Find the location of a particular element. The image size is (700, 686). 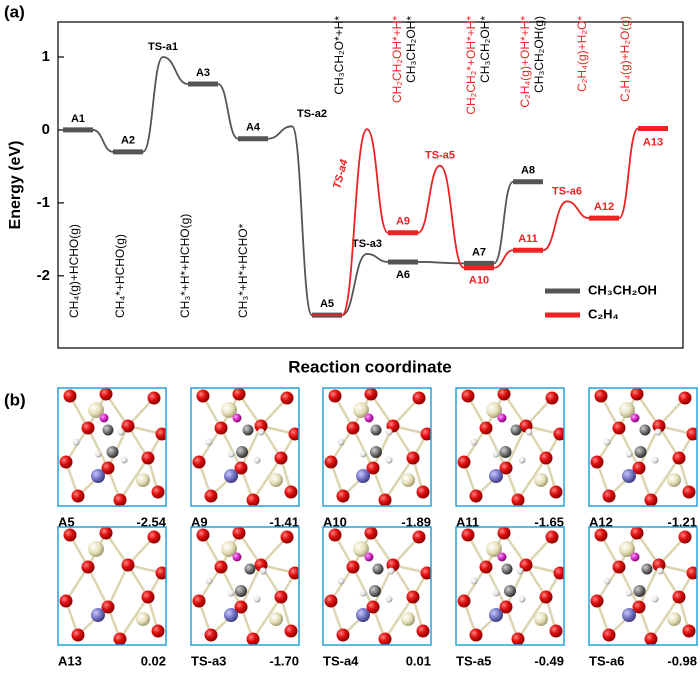

structure-name: TS-a4 is located at coordinates (341, 660).